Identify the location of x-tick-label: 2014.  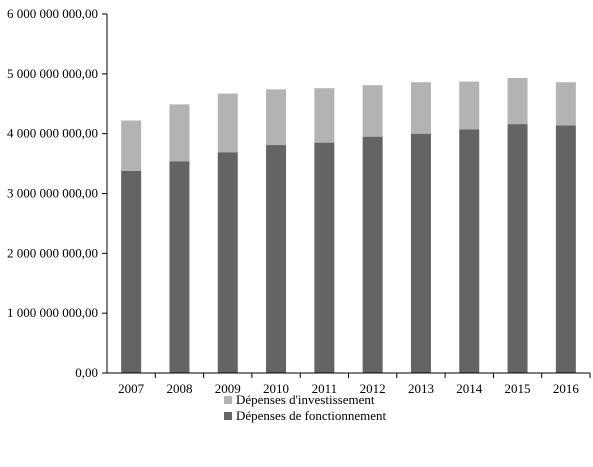
(469, 388).